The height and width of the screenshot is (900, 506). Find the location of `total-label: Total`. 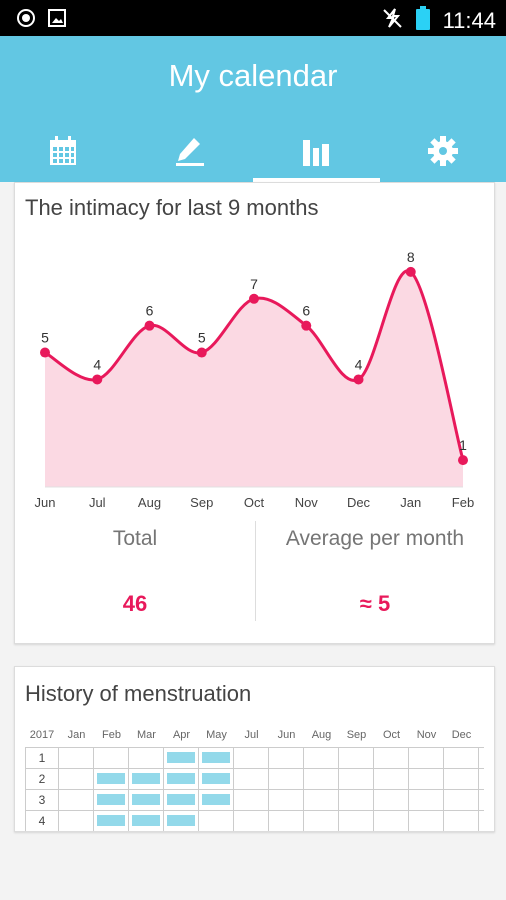

total-label: Total is located at coordinates (135, 538).